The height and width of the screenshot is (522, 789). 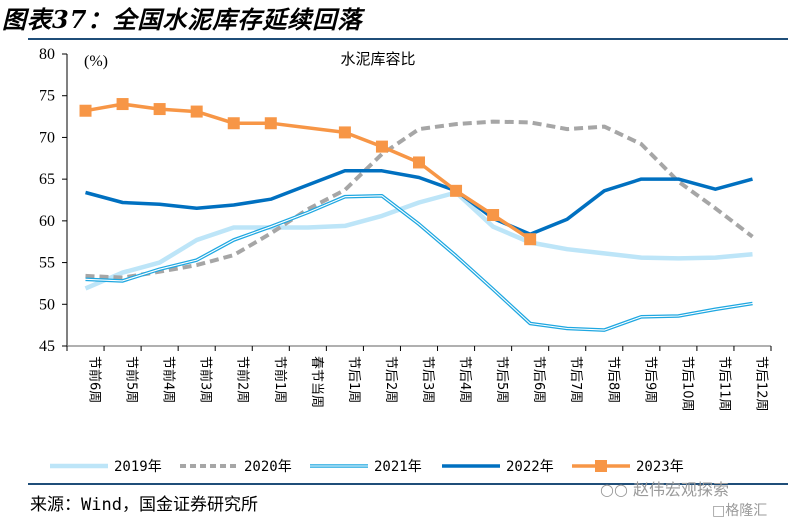 What do you see at coordinates (398, 467) in the screenshot?
I see `legend-label: 2021年` at bounding box center [398, 467].